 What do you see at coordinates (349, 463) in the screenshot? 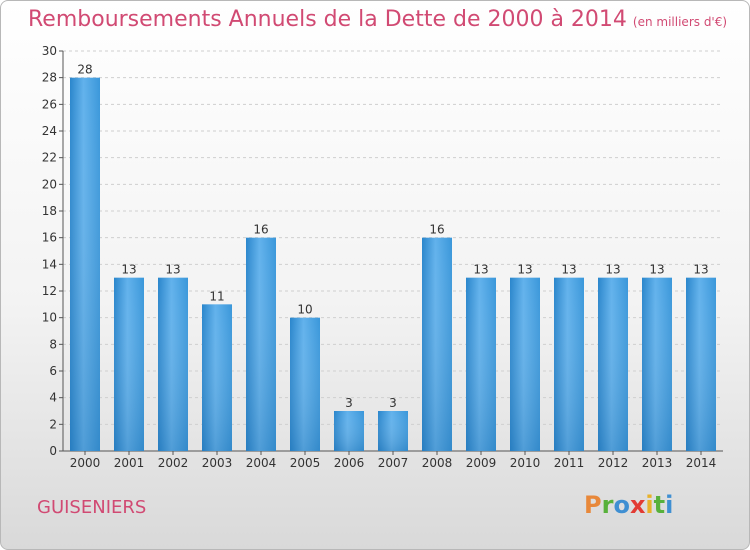
I see `x-tick-label: 2006` at bounding box center [349, 463].